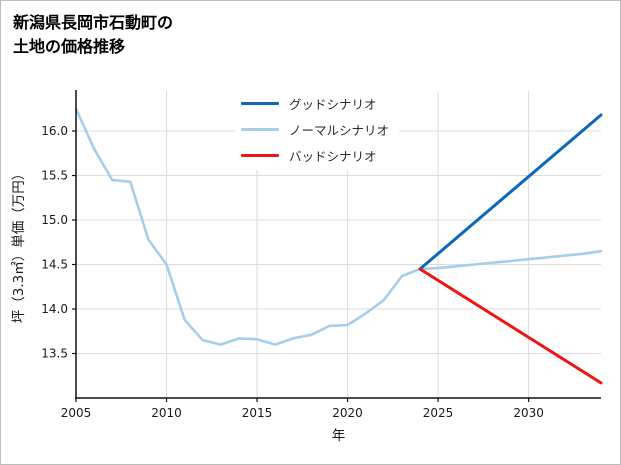  What do you see at coordinates (347, 413) in the screenshot?
I see `x-tick-label: 2020` at bounding box center [347, 413].